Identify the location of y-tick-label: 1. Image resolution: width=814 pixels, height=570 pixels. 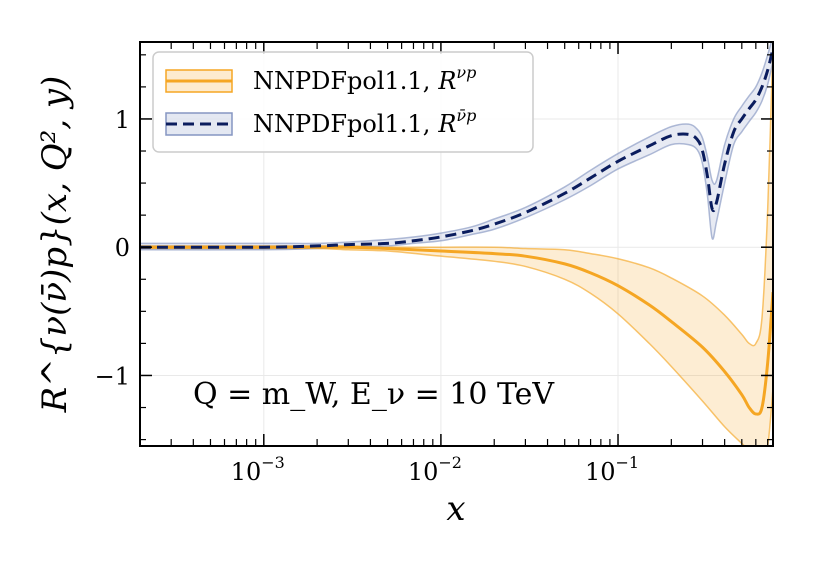
(122, 120).